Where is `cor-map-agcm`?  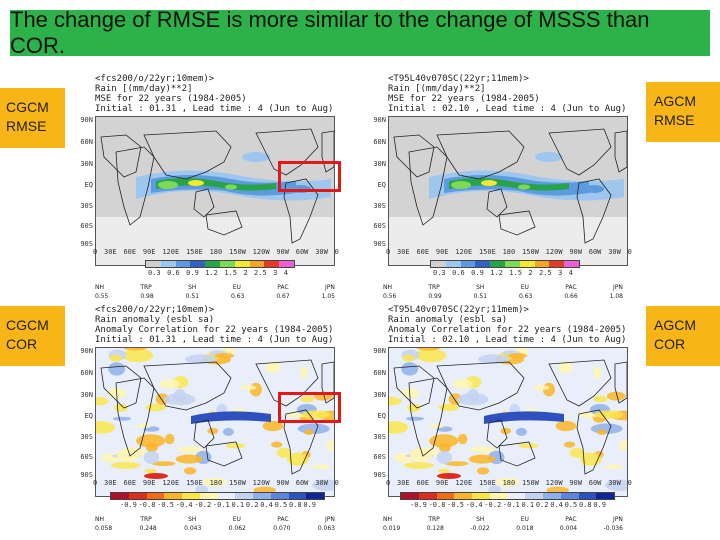 cor-map-agcm is located at coordinates (508, 422).